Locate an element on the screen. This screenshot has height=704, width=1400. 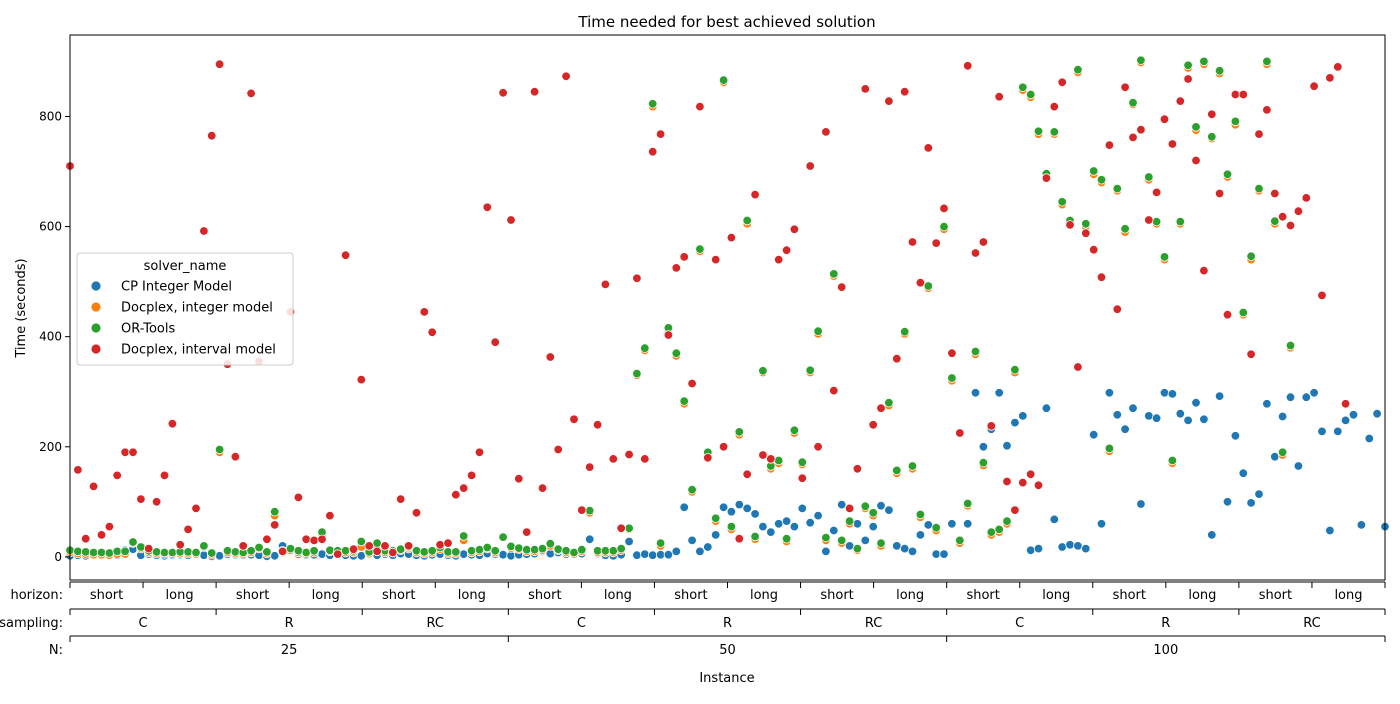
group-row: sampling: C R RC C R RC C R RC is located at coordinates (693, 619).